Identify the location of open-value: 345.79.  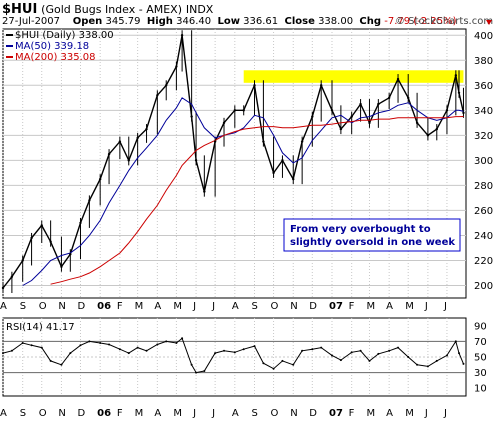
(123, 21).